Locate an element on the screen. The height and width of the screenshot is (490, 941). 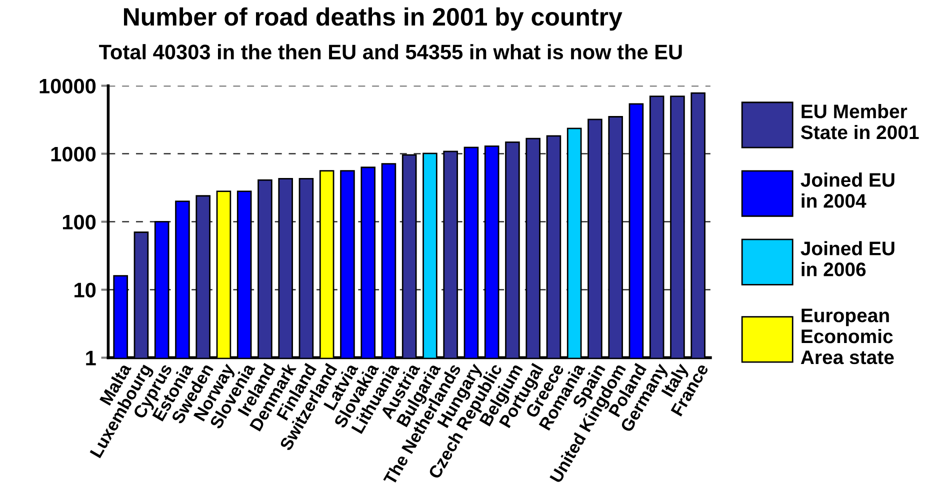
legend-label: EU Member State in 2001 is located at coordinates (859, 122).